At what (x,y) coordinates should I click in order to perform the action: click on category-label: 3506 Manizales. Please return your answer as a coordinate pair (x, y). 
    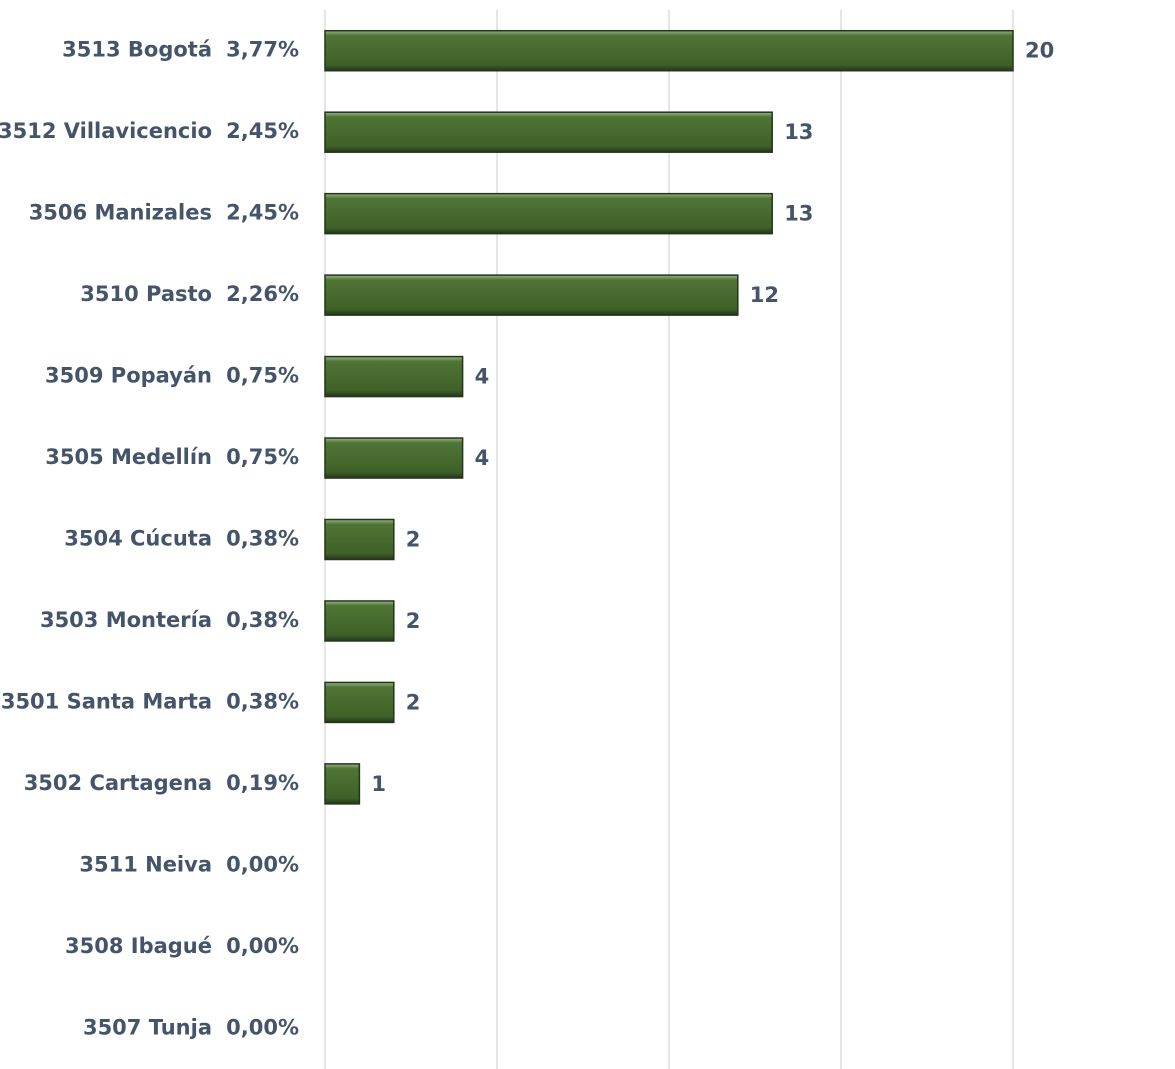
    Looking at the image, I should click on (120, 213).